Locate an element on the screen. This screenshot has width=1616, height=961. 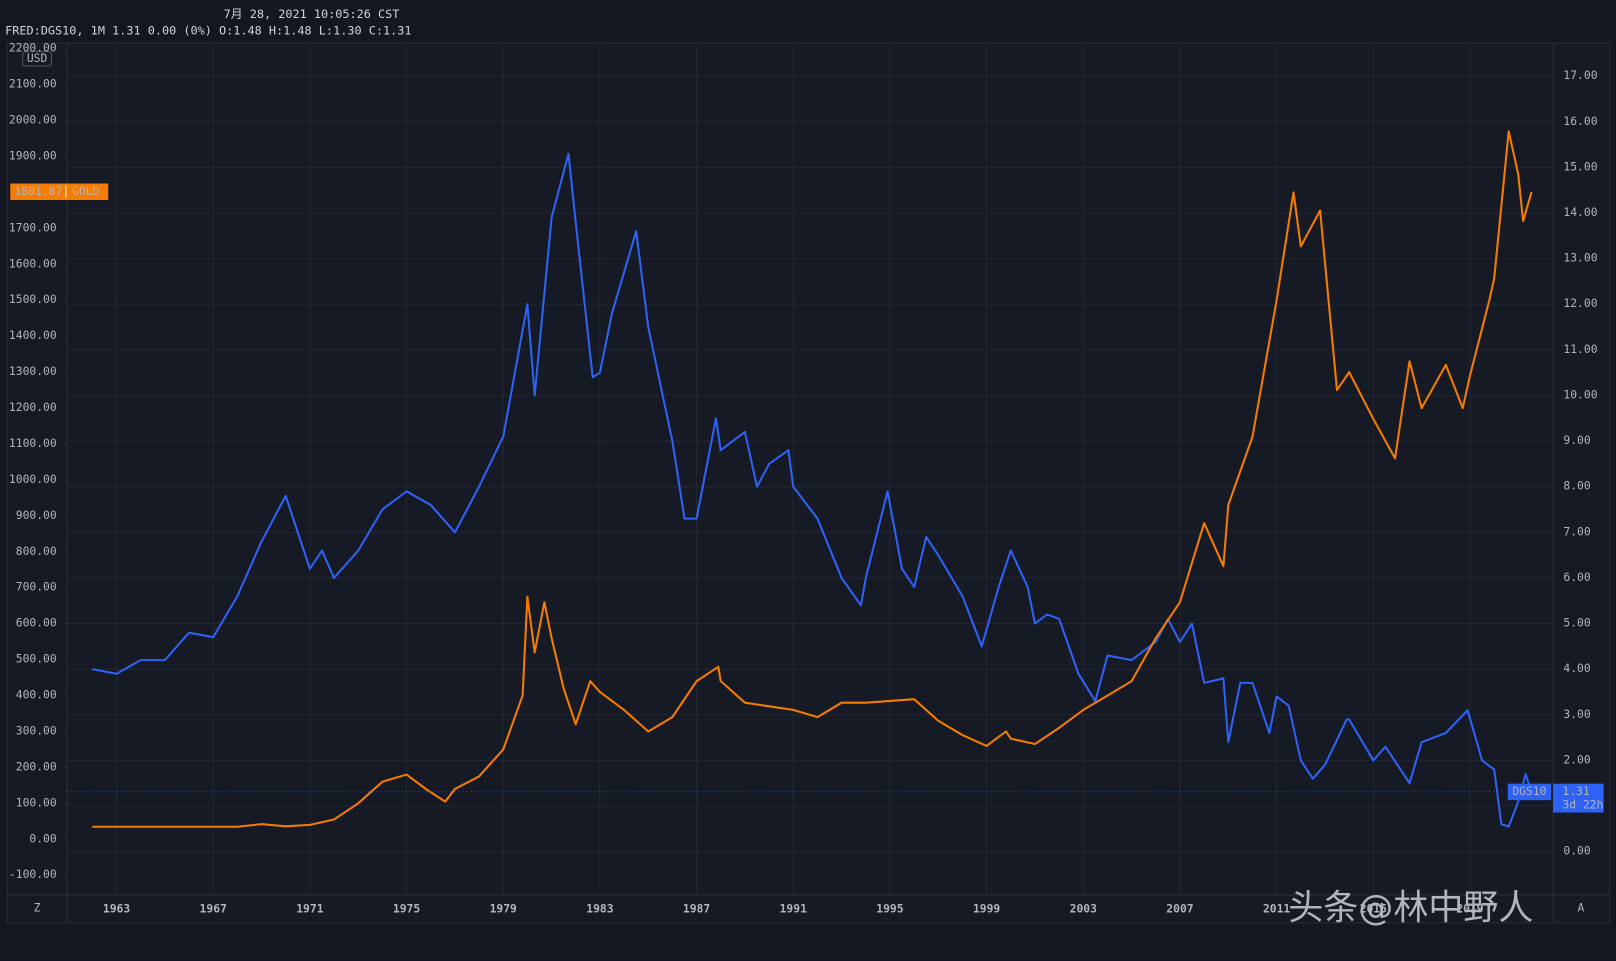
x-tick-label: 1967 is located at coordinates (213, 908).